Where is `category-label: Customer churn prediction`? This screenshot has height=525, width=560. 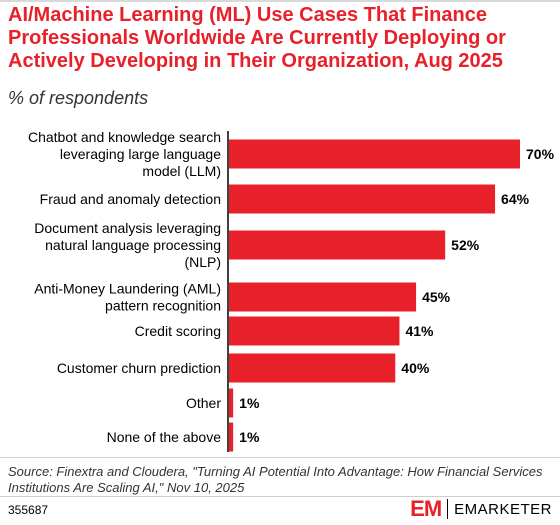 category-label: Customer churn prediction is located at coordinates (139, 368).